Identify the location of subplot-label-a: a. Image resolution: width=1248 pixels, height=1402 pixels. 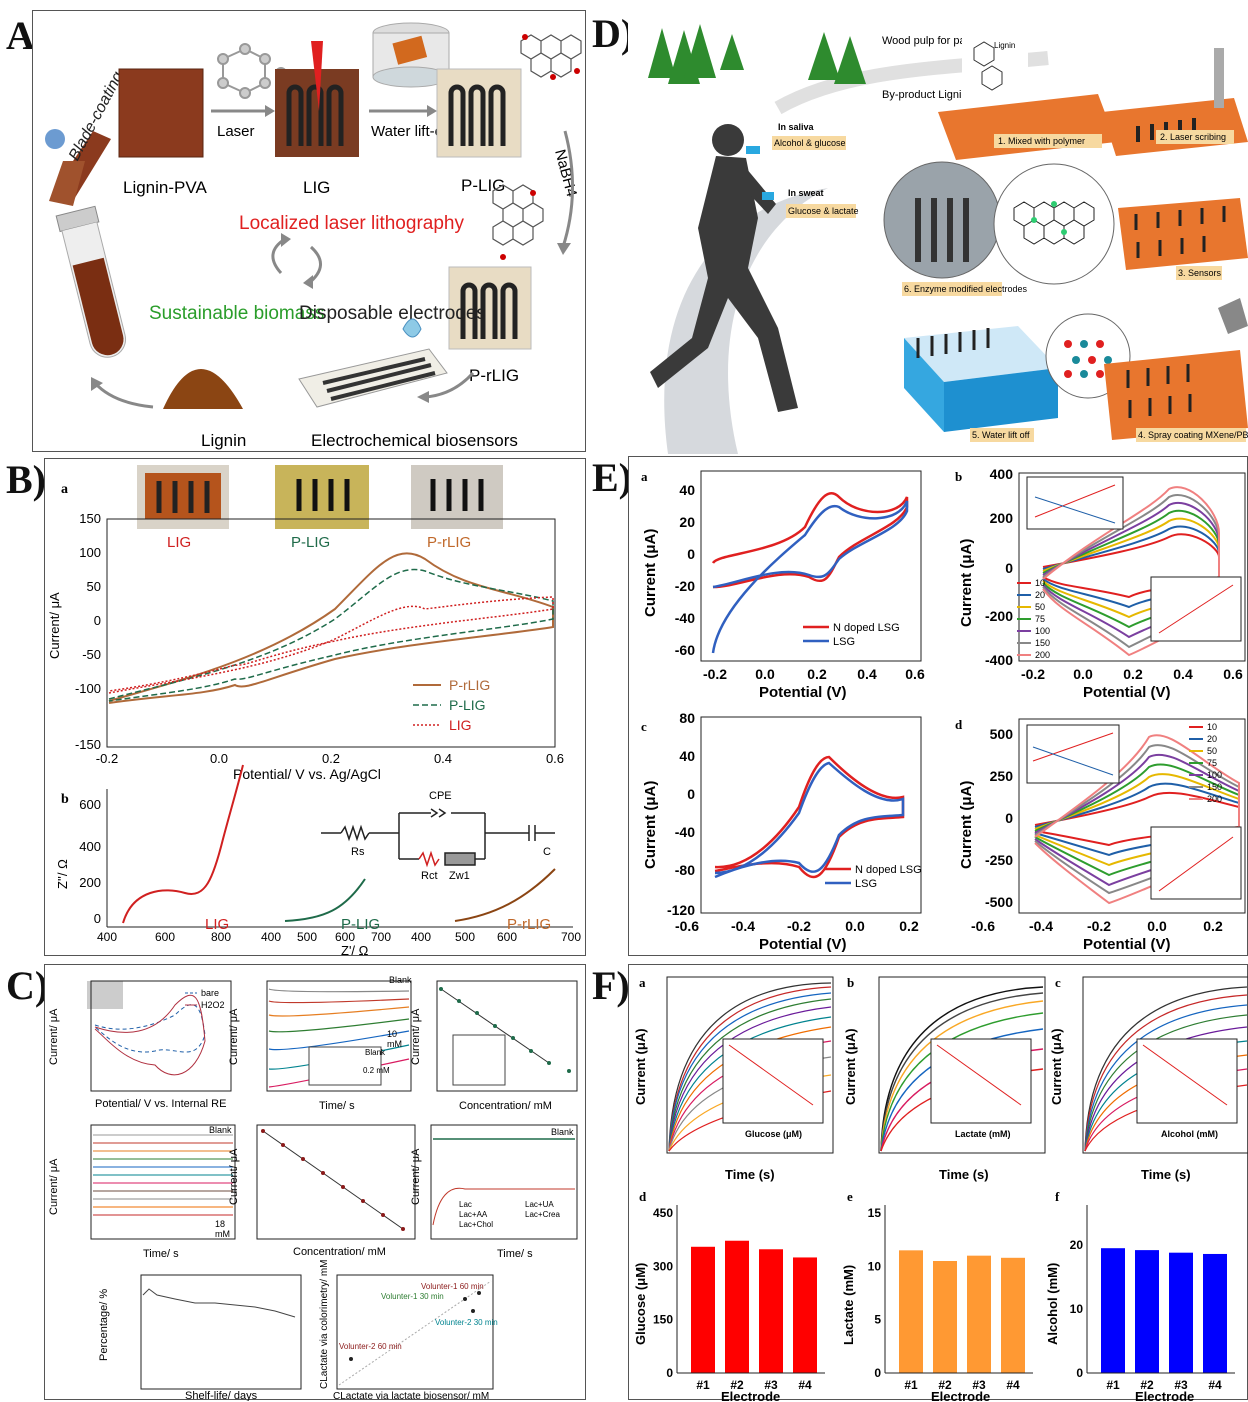
(64, 489).